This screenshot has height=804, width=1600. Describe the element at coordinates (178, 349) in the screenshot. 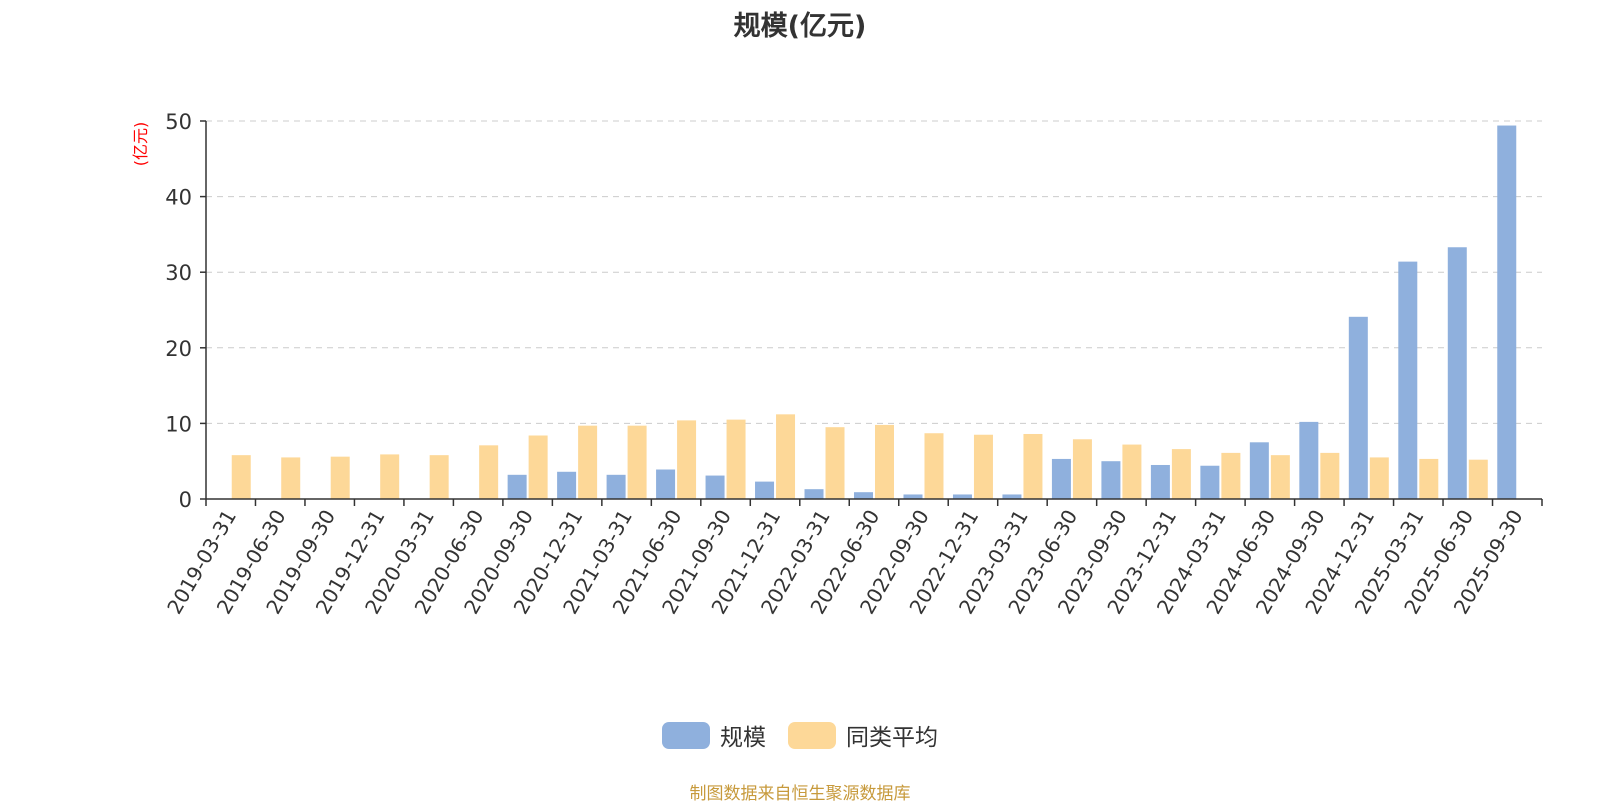

I see `y-tick-label: 20` at that location.